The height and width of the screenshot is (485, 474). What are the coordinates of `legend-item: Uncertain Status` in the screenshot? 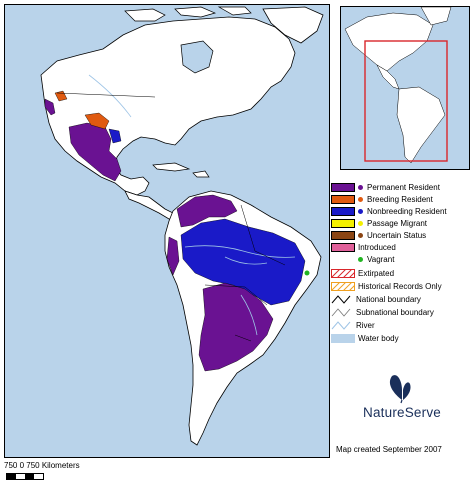 It's located at (378, 235).